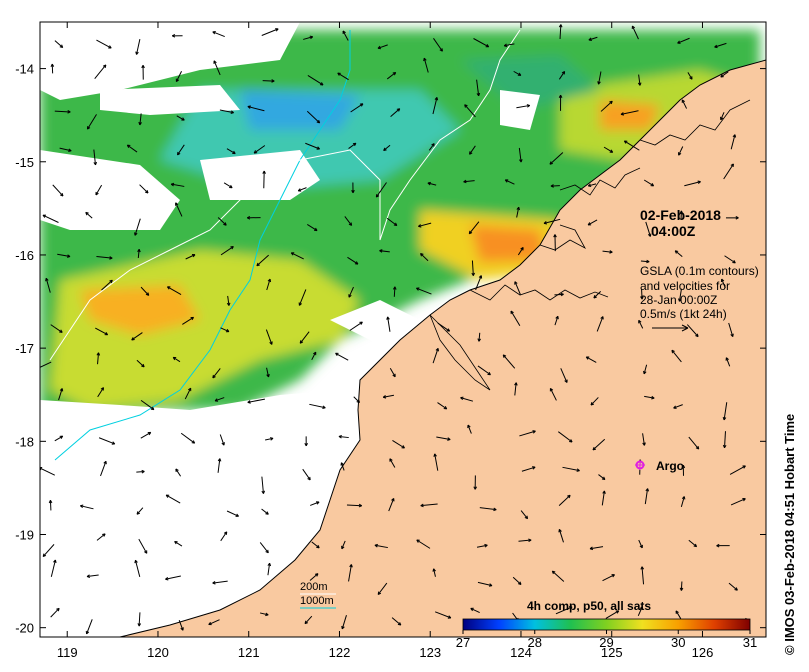  Describe the element at coordinates (699, 271) in the screenshot. I see `velocity-note-line-1: GSLA (0.1m contours)` at that location.